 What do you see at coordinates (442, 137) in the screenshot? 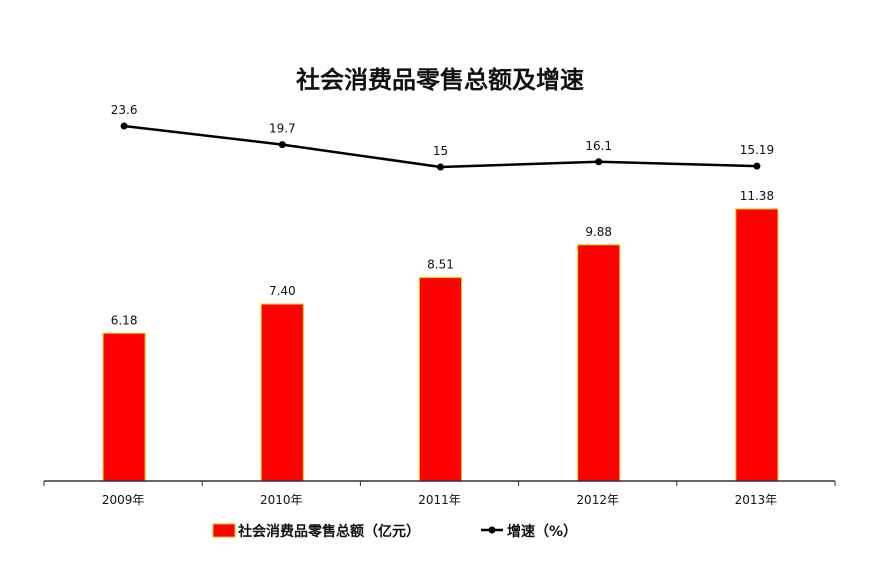
I see `line-series: 23.6 19.7 15 16.1 15.19` at bounding box center [442, 137].